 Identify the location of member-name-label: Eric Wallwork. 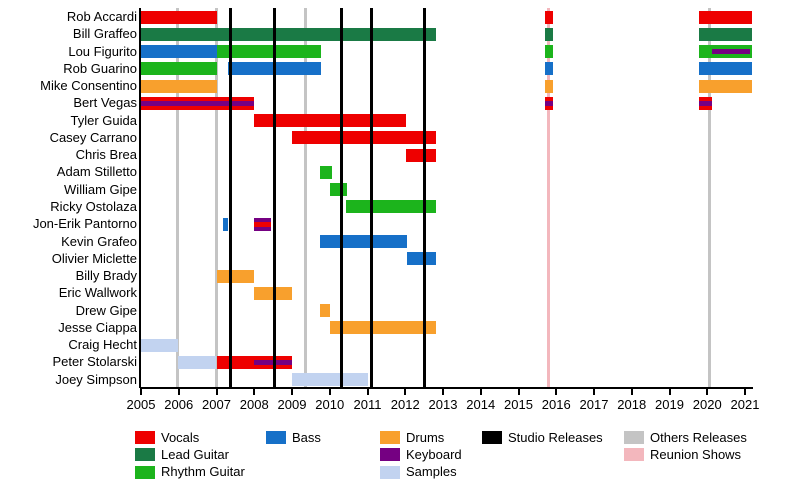
(97, 293).